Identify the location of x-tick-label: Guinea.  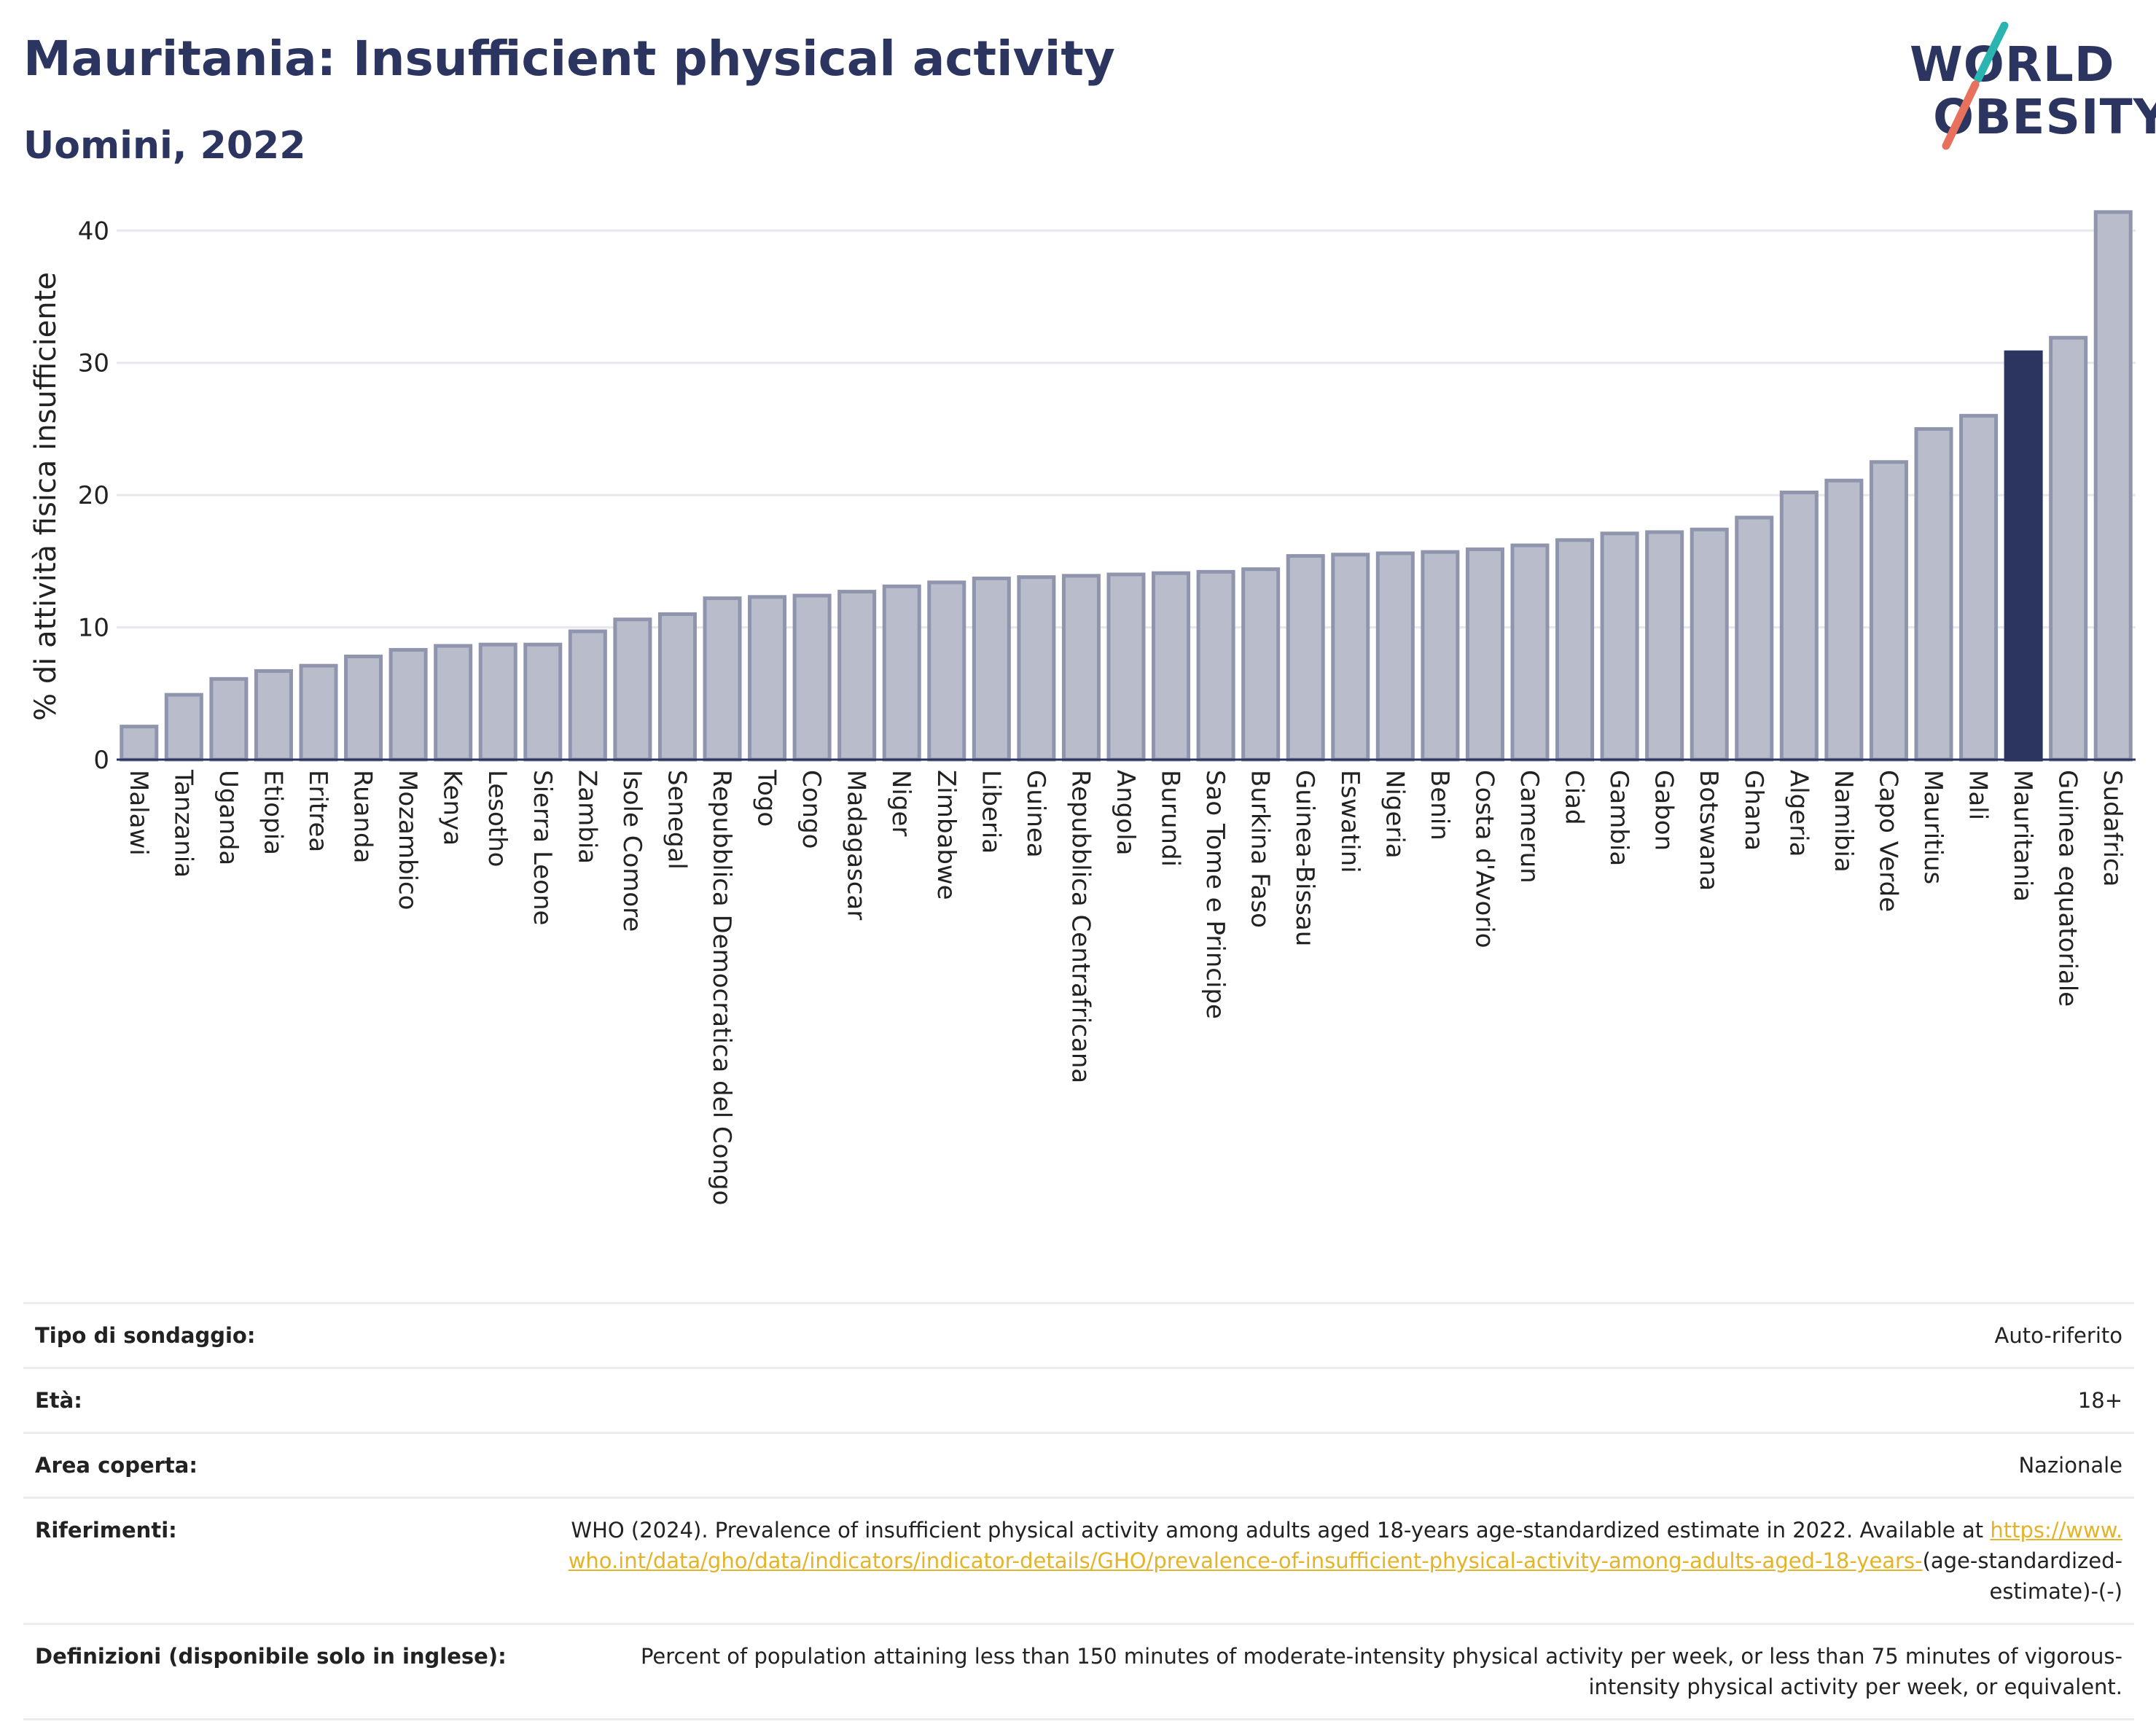
(1036, 814).